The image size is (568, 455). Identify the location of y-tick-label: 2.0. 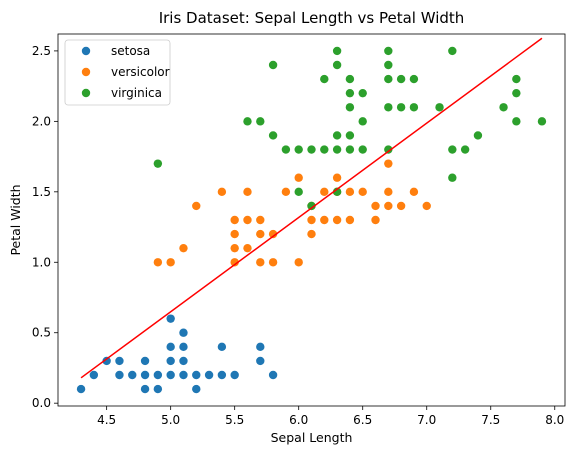
(41, 121).